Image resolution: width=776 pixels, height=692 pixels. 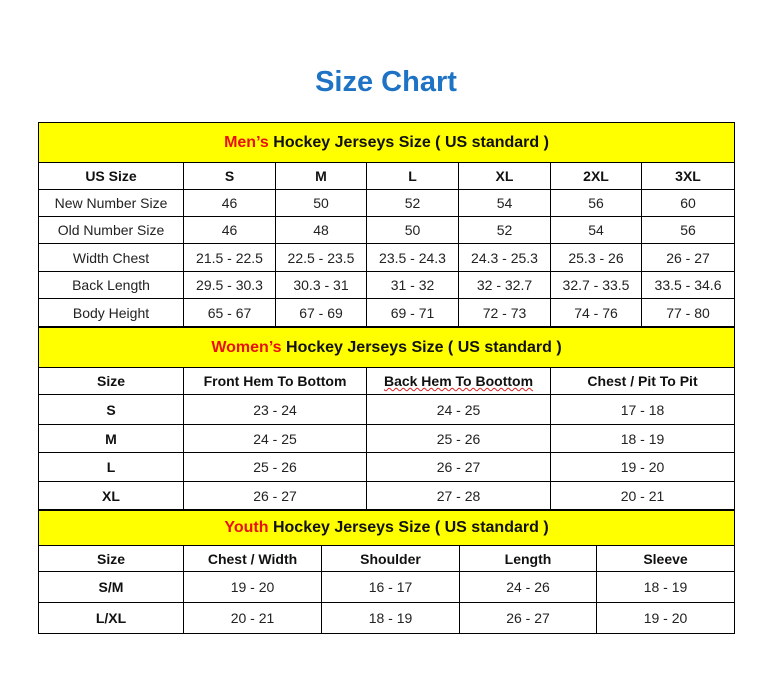 I want to click on table-cell: 69 - 71, so click(x=412, y=312).